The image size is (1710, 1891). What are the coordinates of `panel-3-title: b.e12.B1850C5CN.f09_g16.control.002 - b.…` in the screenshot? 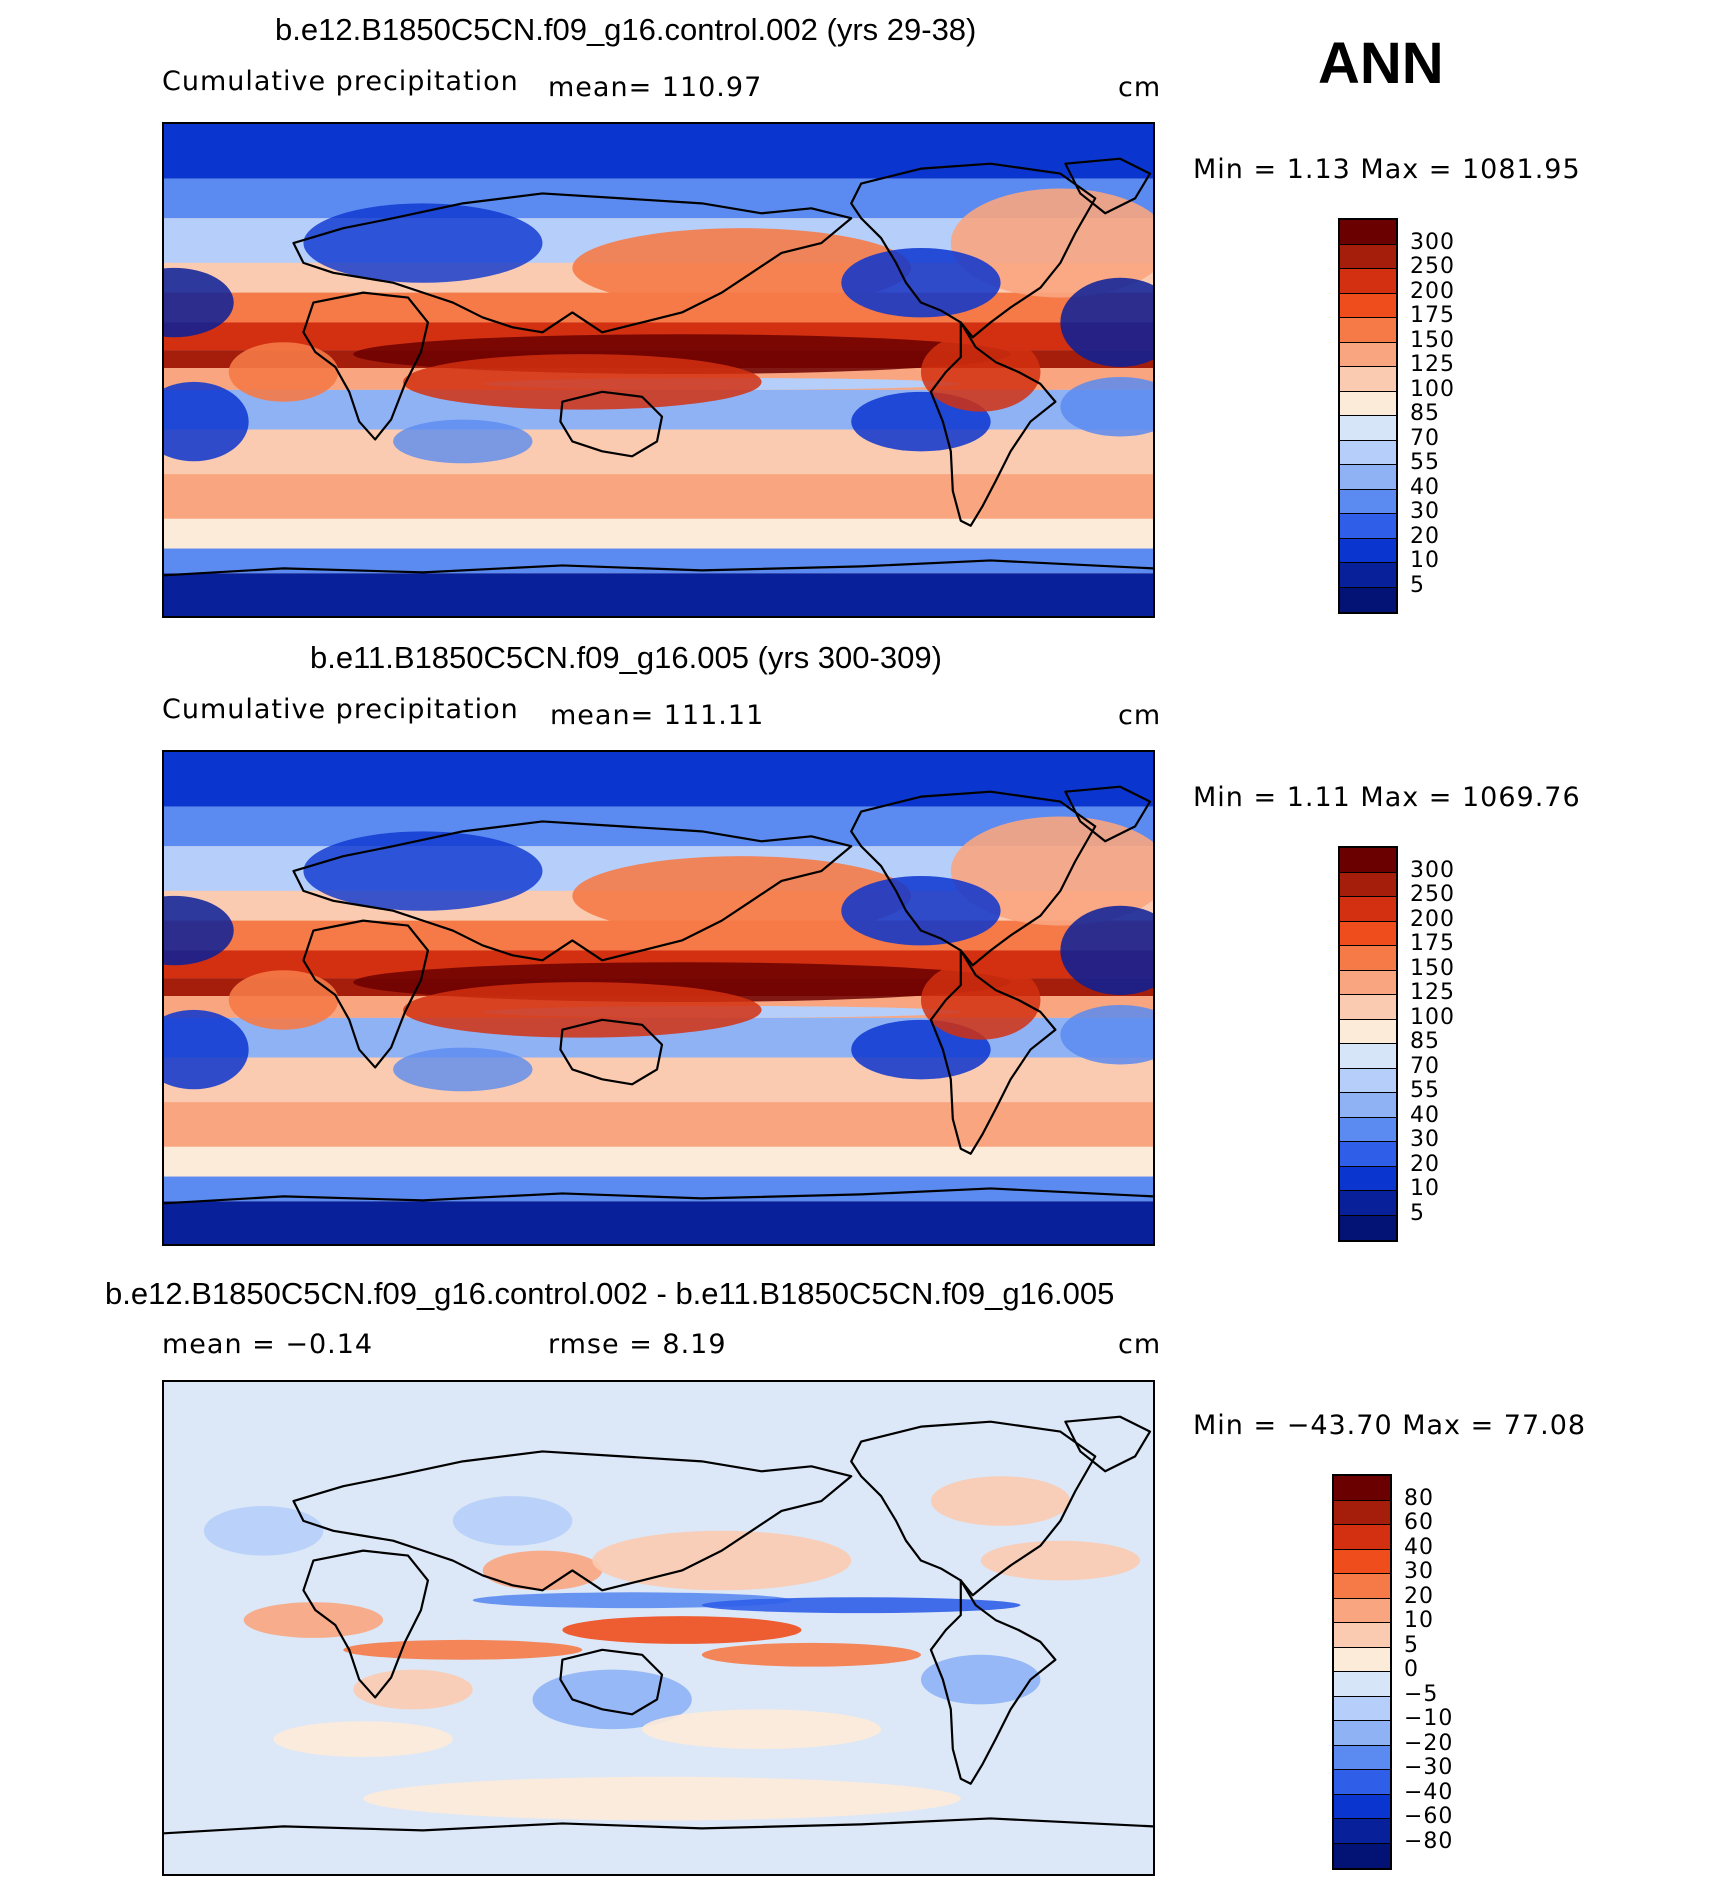 It's located at (610, 1293).